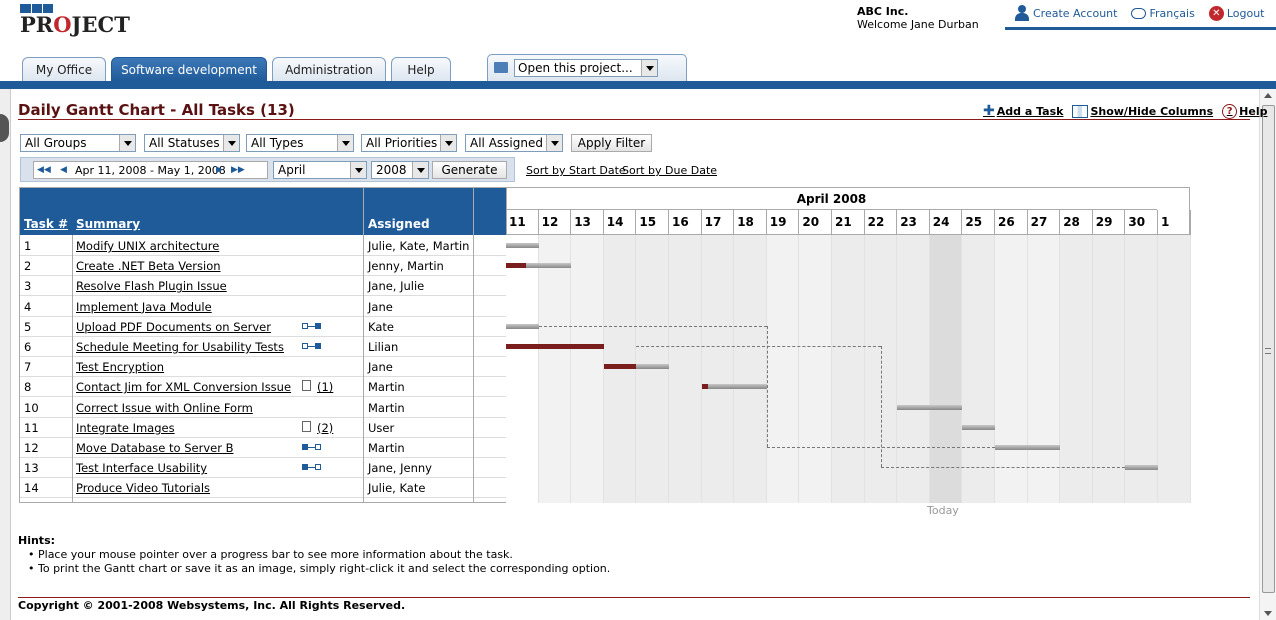  Describe the element at coordinates (173, 326) in the screenshot. I see `task-summary-link: Upload PDF Documents on Server` at that location.